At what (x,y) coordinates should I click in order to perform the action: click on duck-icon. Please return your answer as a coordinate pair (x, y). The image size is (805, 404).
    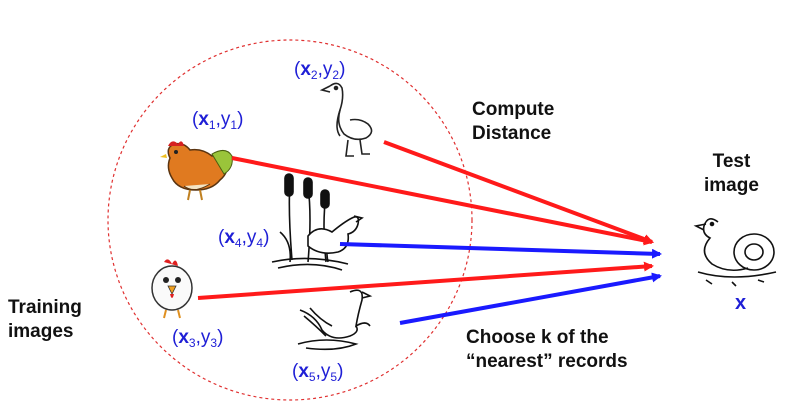
    Looking at the image, I should click on (317, 222).